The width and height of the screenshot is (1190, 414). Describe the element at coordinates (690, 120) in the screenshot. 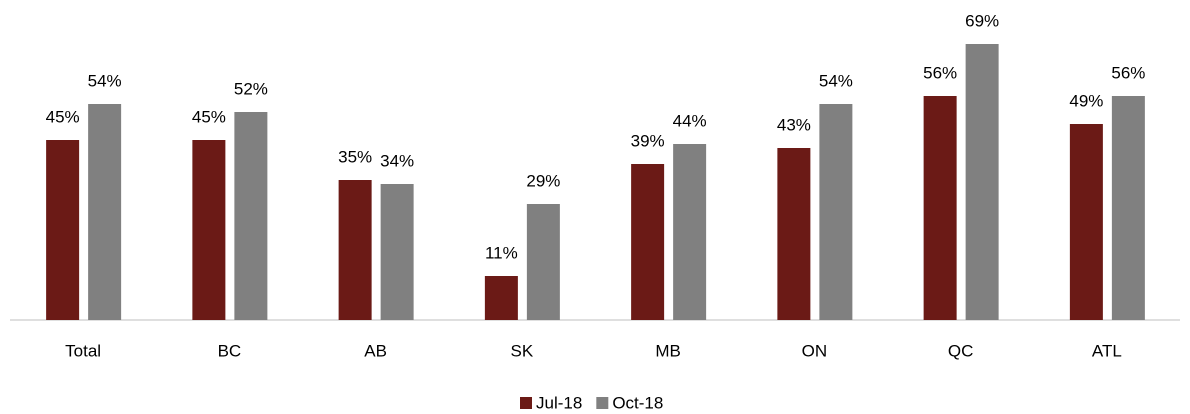

I see `data-label: 44%` at that location.